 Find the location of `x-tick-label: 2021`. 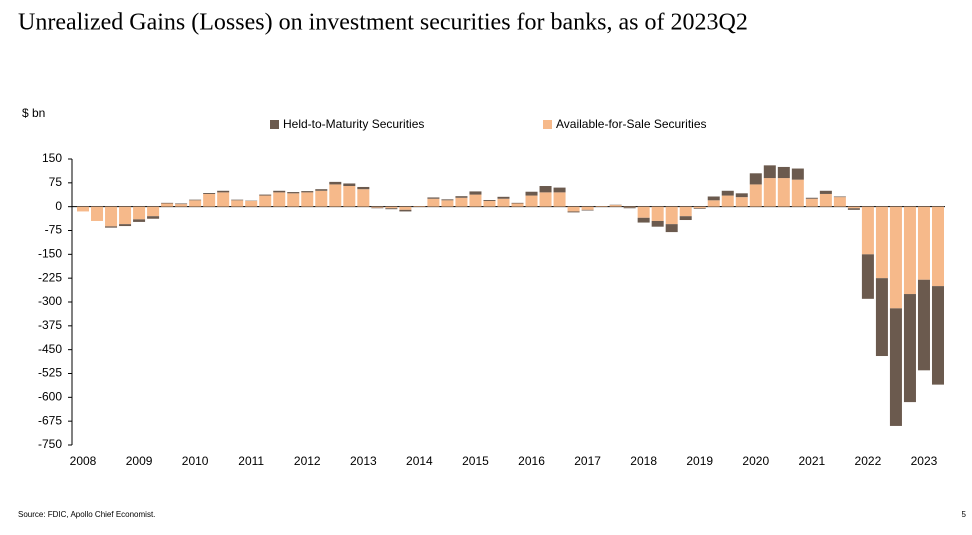

x-tick-label: 2021 is located at coordinates (811, 461).